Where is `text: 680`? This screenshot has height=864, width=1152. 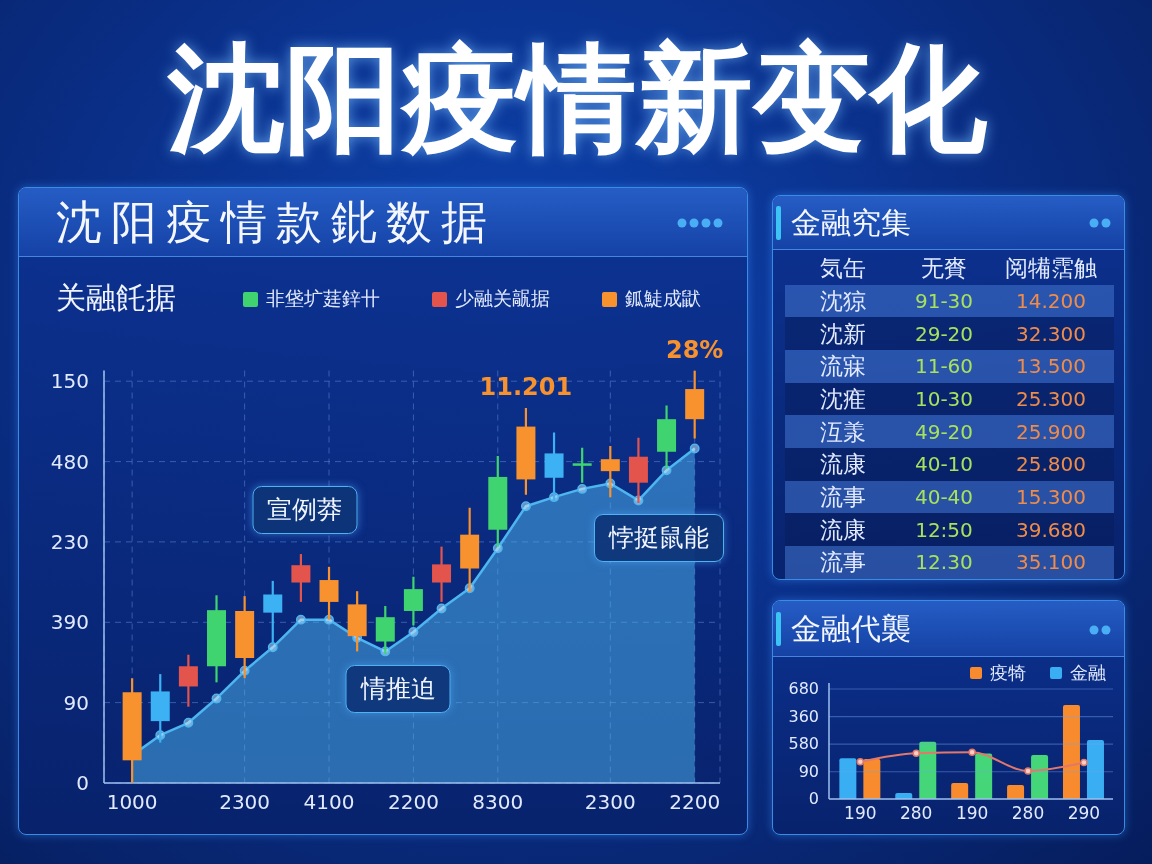
text: 680 is located at coordinates (803, 688).